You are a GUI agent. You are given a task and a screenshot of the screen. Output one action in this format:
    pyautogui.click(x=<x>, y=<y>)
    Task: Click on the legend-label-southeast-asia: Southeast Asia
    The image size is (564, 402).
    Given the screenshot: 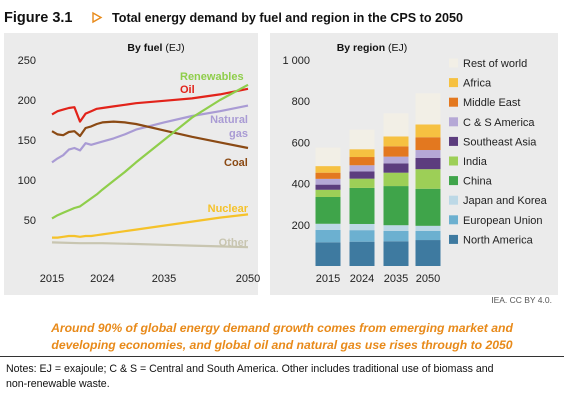 What is the action you would take?
    pyautogui.click(x=500, y=142)
    